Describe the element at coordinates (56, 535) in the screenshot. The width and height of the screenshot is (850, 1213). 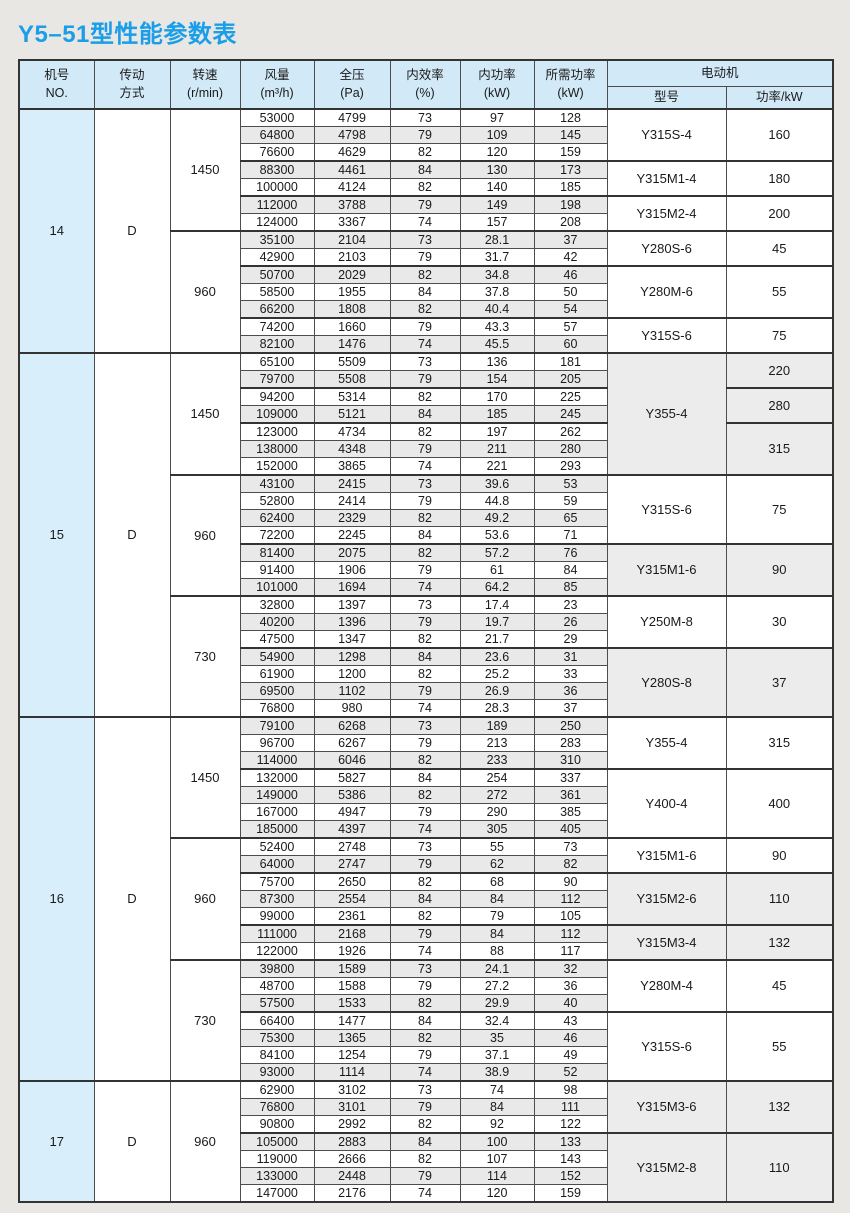
I see `cell-machine-no: 15` at that location.